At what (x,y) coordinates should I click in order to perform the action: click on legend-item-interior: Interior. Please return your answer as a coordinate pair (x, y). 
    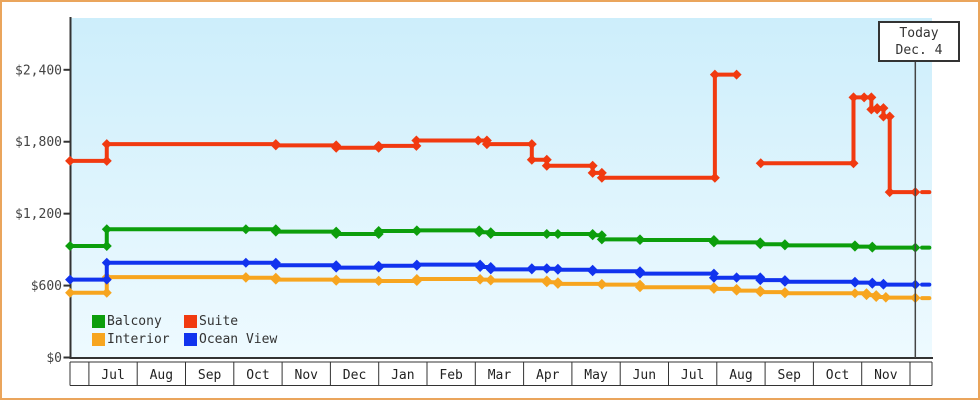
    Looking at the image, I should click on (138, 339).